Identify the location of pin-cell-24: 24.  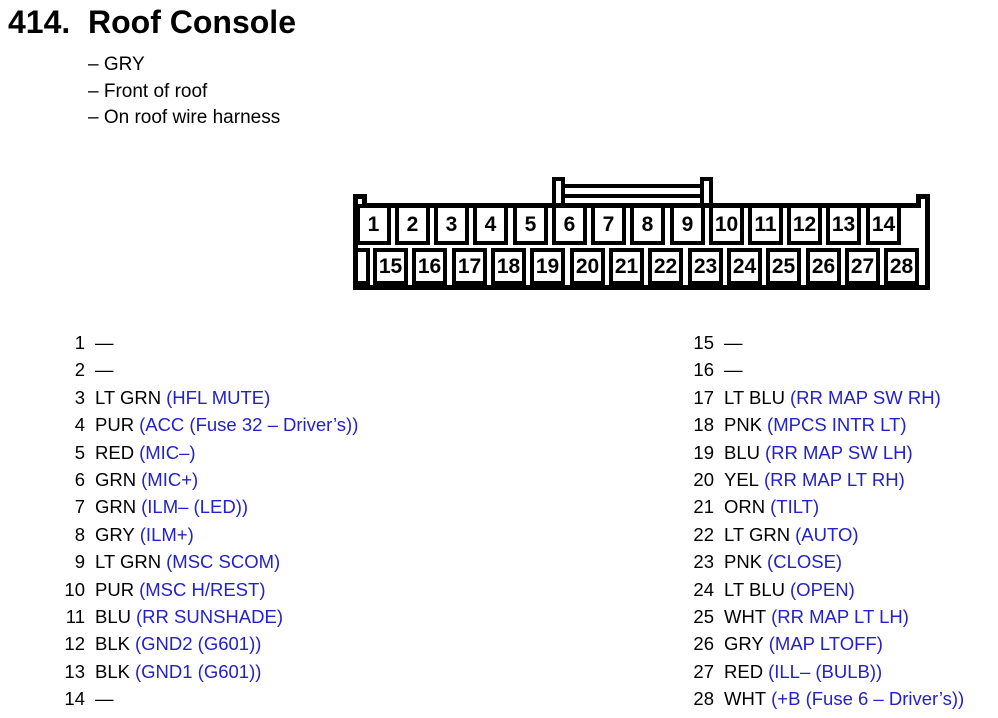
(744, 266).